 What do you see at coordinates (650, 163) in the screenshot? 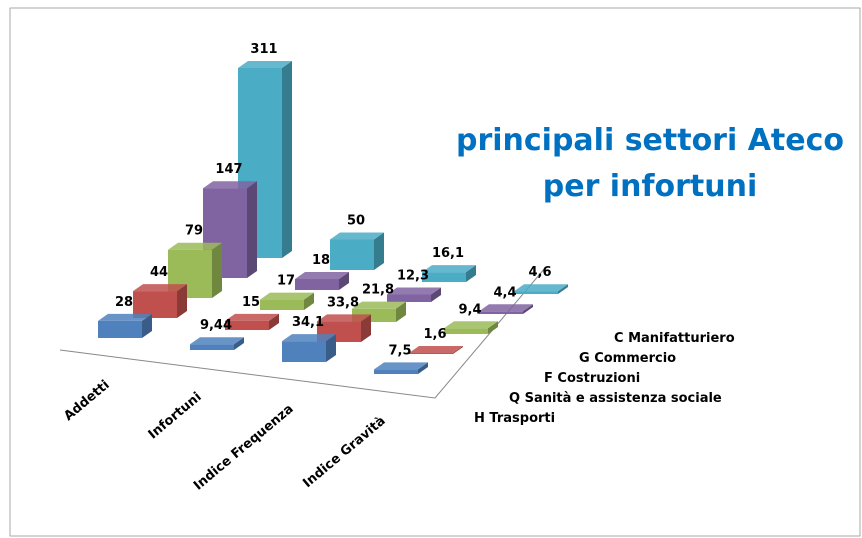
I see `chart-title: principali settori Ateco per infortuni` at bounding box center [650, 163].